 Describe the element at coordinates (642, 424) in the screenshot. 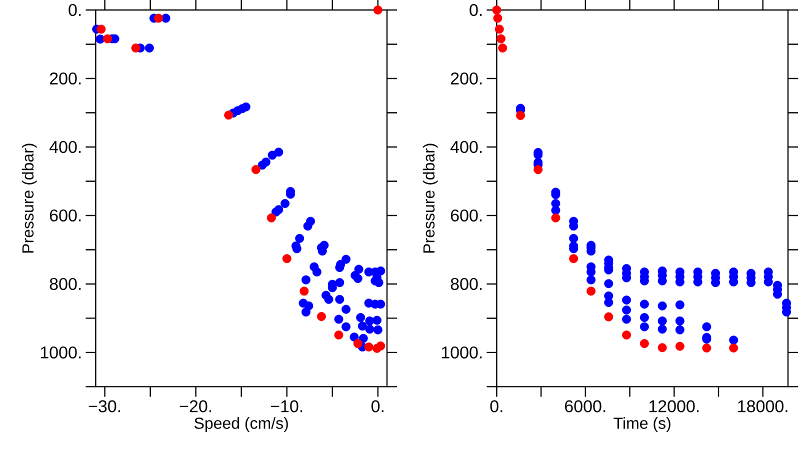

I see `x-axis-title: Time (s)` at that location.